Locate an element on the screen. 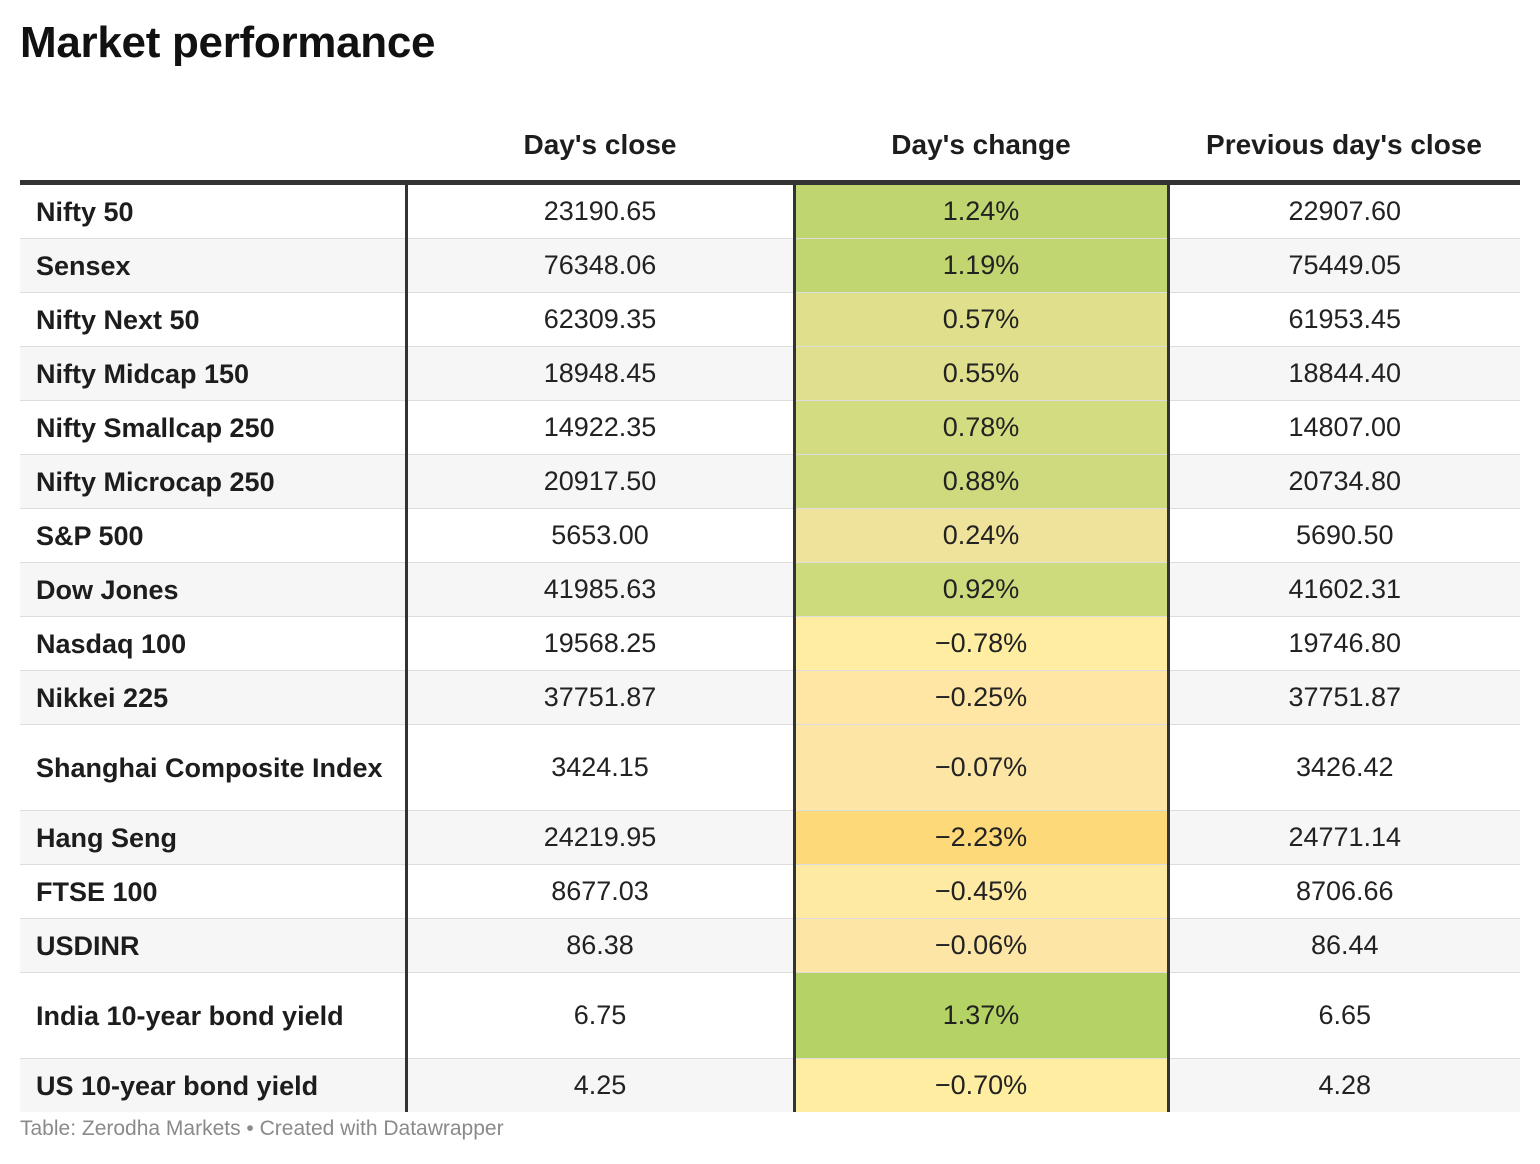  days-change-cell: 1.19% is located at coordinates (981, 265).